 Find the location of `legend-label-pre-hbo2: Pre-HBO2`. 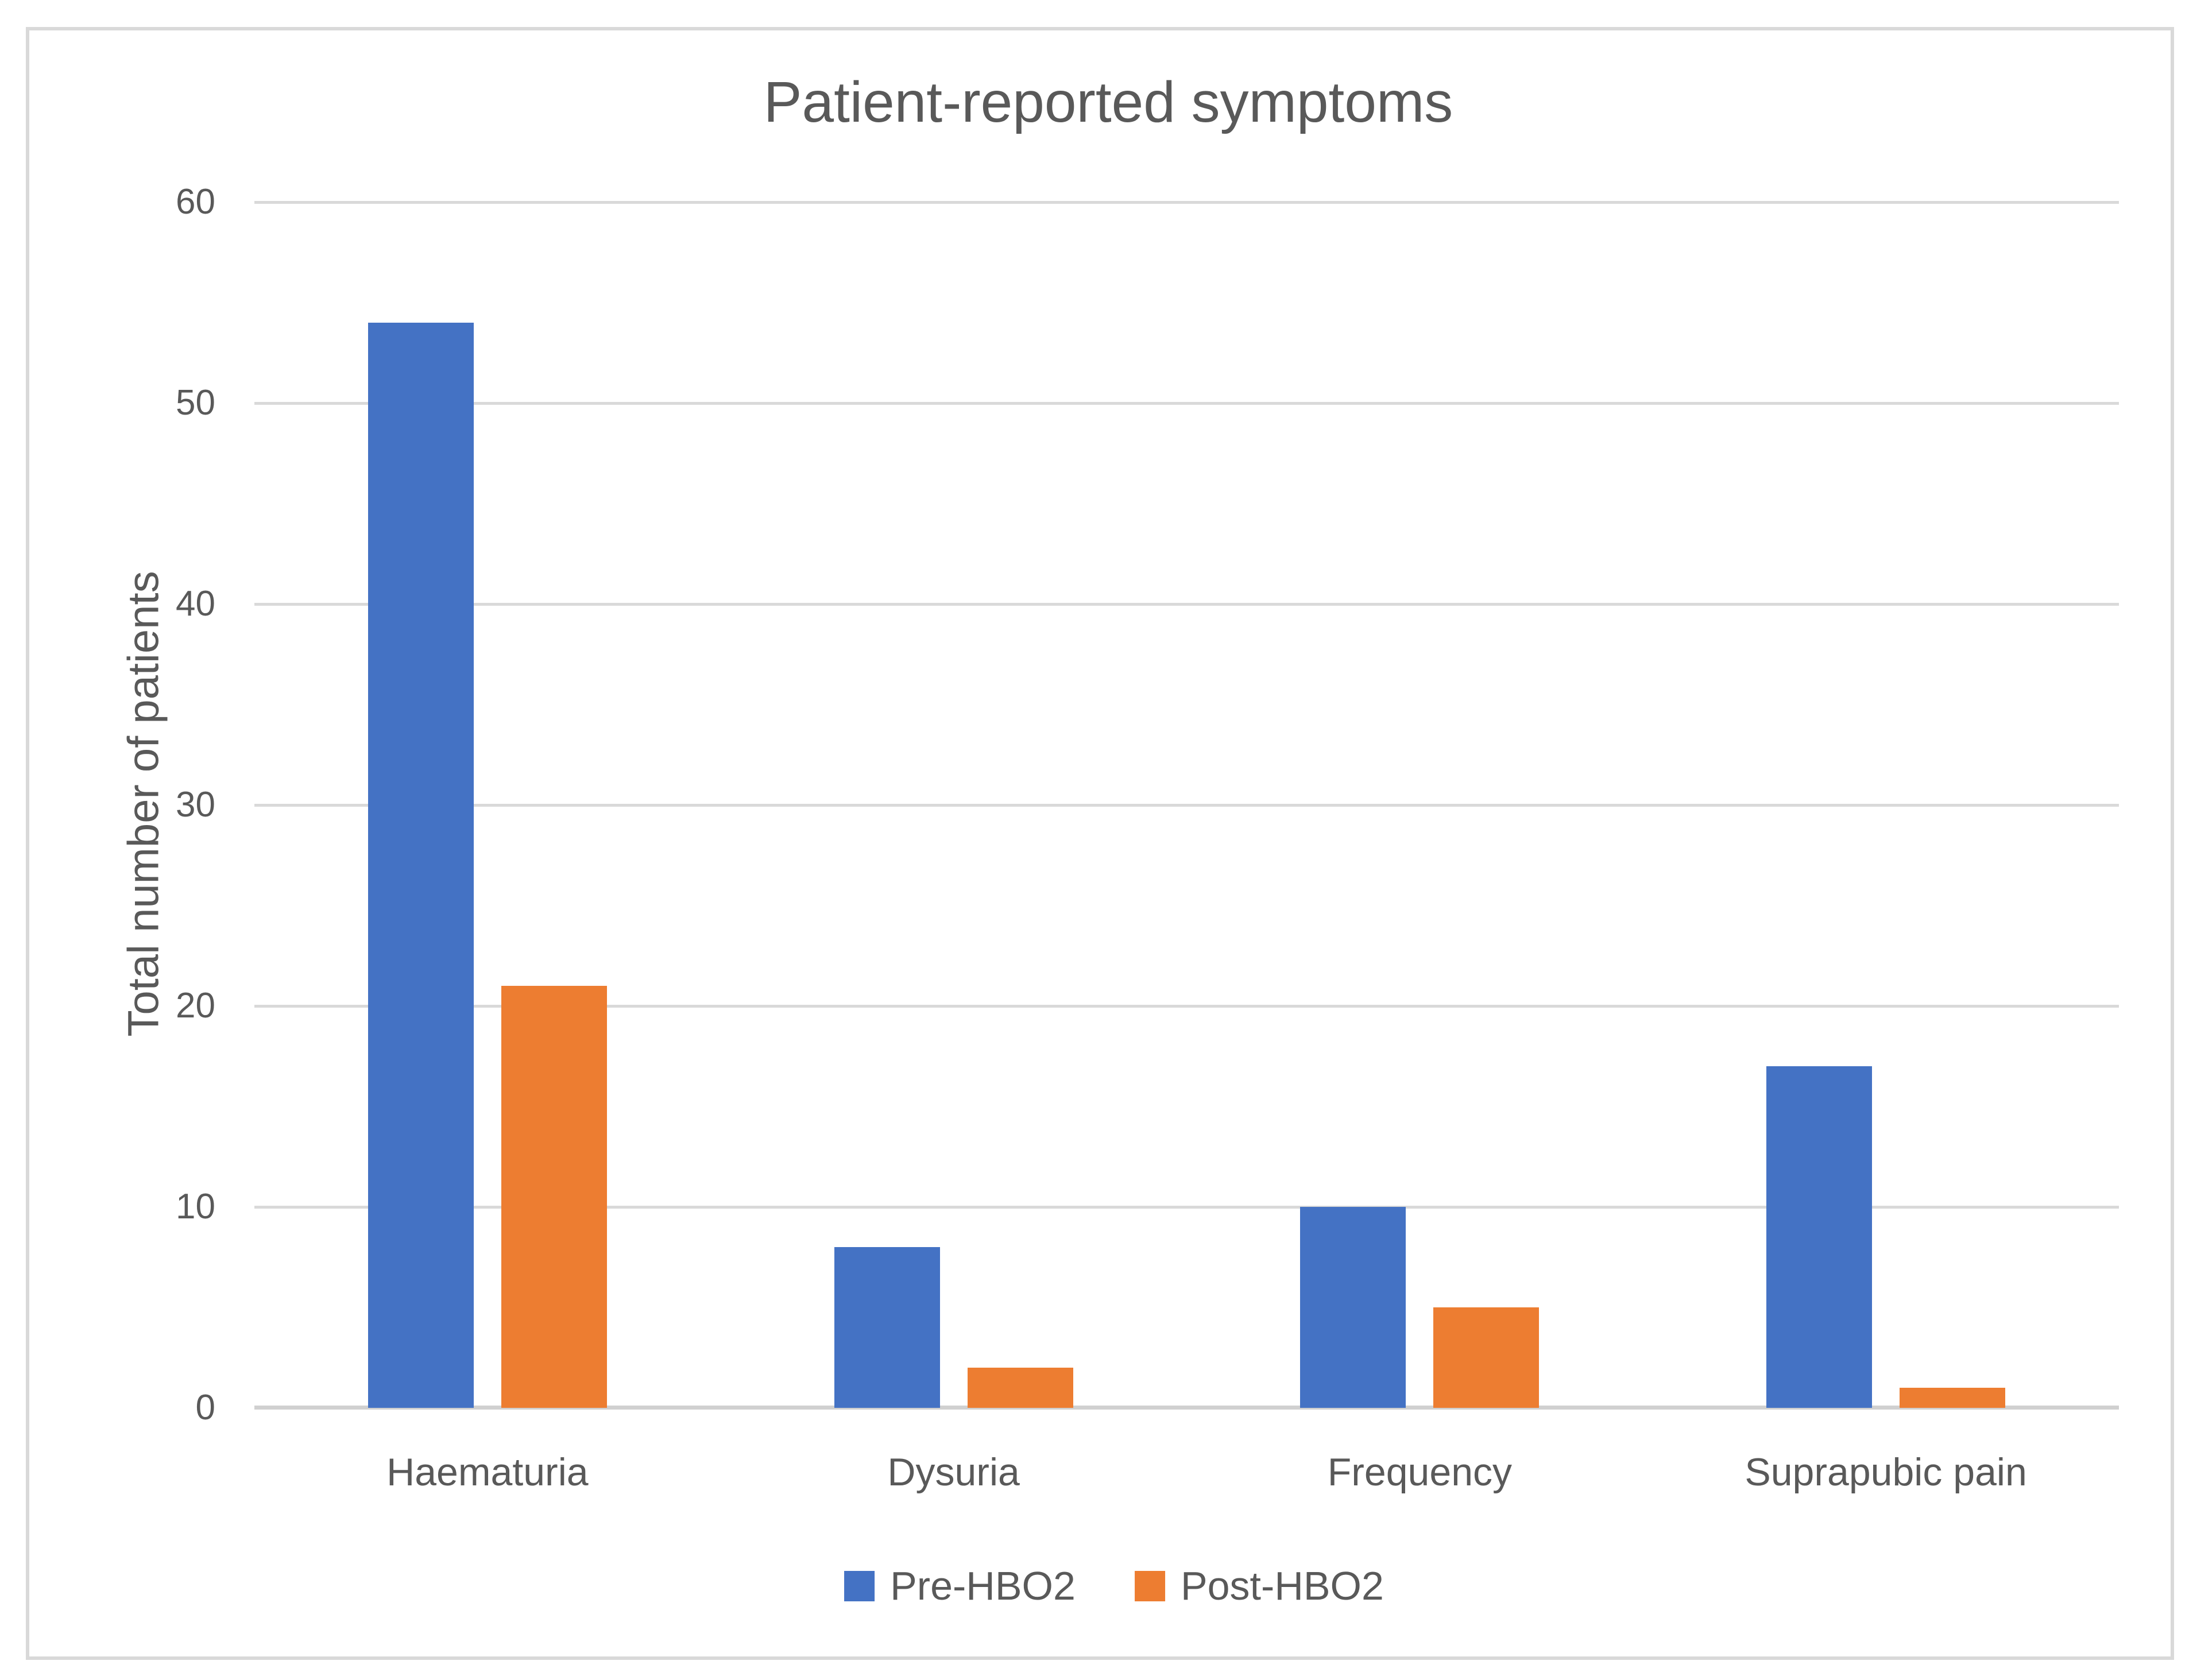

legend-label-pre-hbo2: Pre-HBO2 is located at coordinates (983, 1585).